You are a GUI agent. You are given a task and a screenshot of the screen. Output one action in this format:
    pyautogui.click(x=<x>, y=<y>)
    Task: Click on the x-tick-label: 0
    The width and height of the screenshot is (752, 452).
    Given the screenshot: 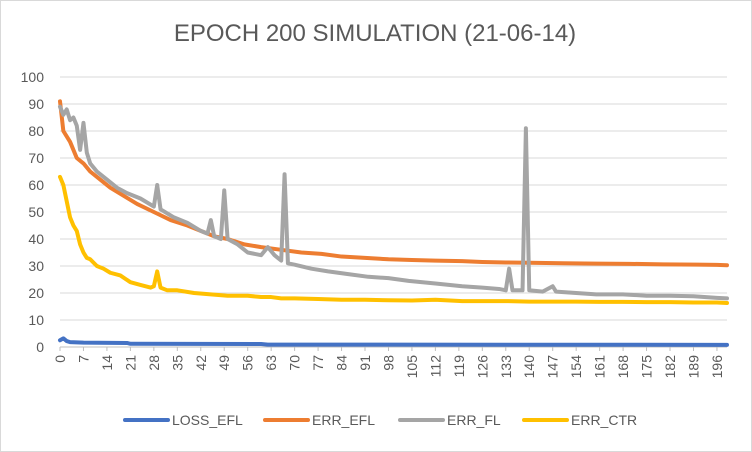 What is the action you would take?
    pyautogui.click(x=60, y=359)
    